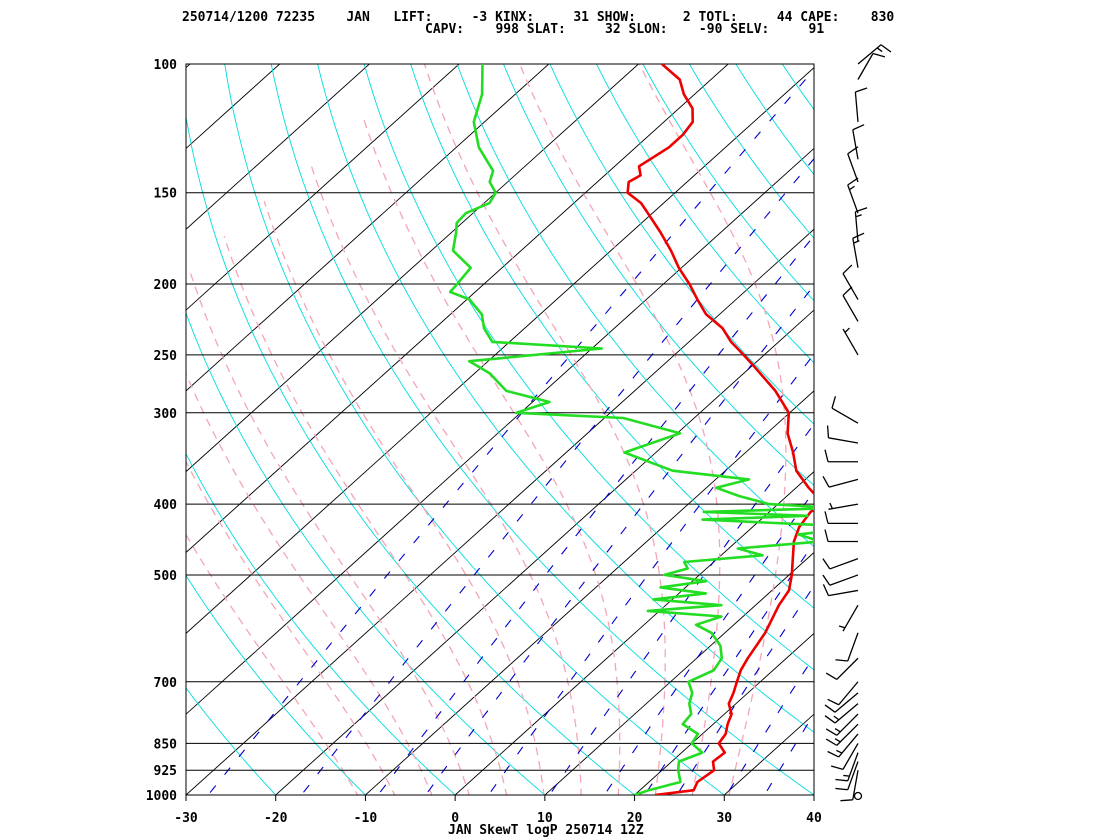  Describe the element at coordinates (624, 29) in the screenshot. I see `header-line-2: CAPV: 998 SLAT: 32 SLON: -90 SELV: 91` at that location.